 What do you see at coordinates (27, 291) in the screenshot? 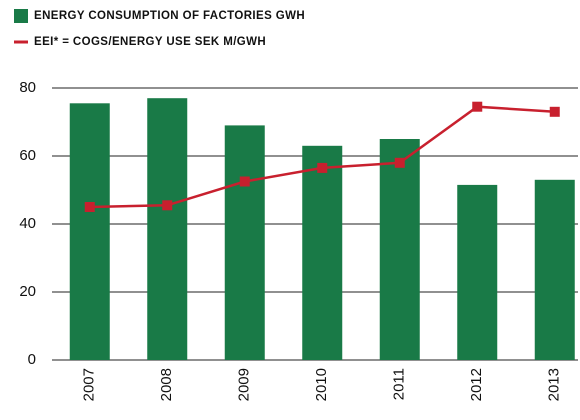
I see `y-tick-label: 20` at bounding box center [27, 291].